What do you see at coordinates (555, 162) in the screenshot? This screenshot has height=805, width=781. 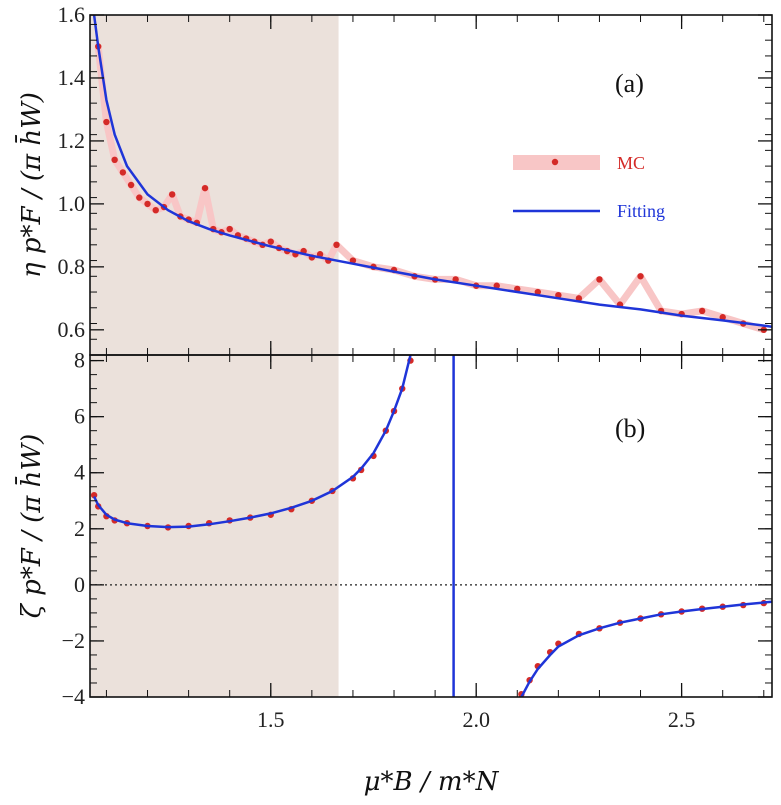 I see `legend-mc-marker` at bounding box center [555, 162].